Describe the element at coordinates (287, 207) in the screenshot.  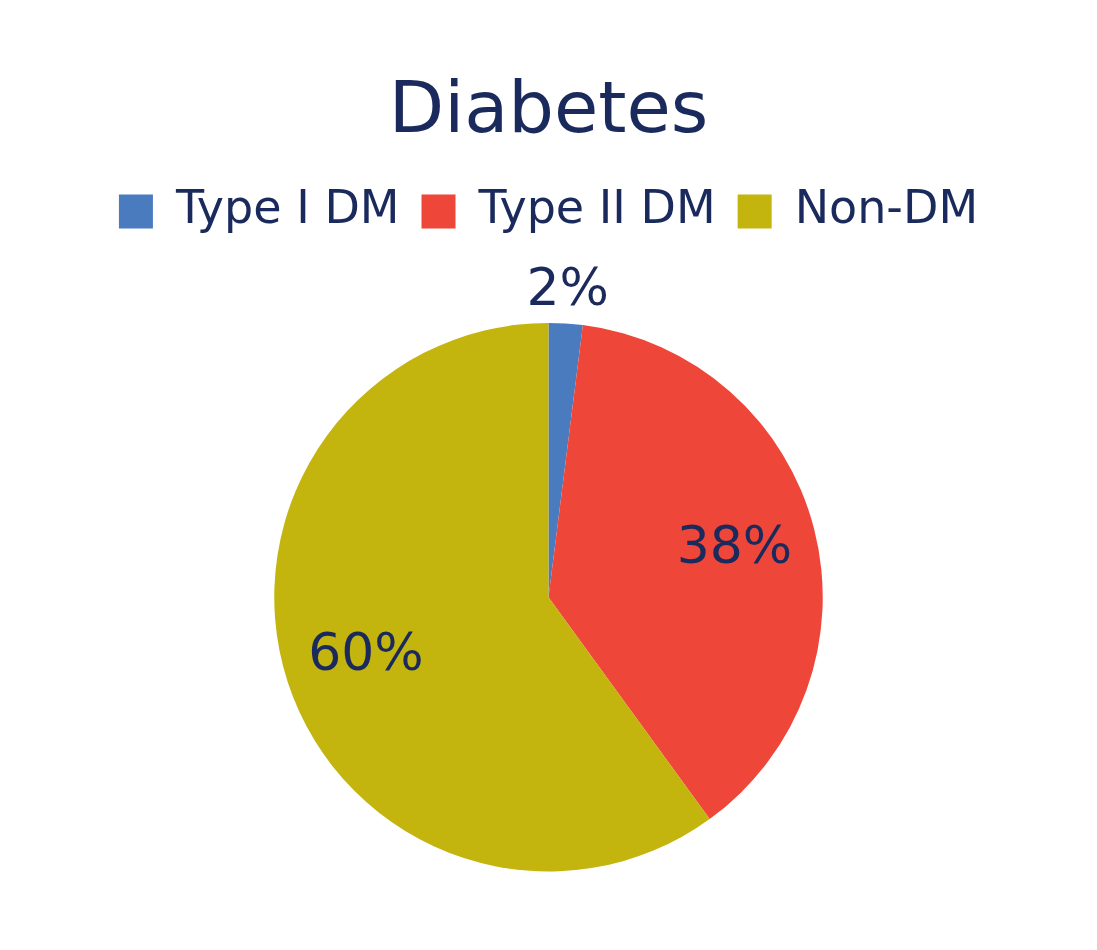
I see `legend-label: Type I DM` at that location.